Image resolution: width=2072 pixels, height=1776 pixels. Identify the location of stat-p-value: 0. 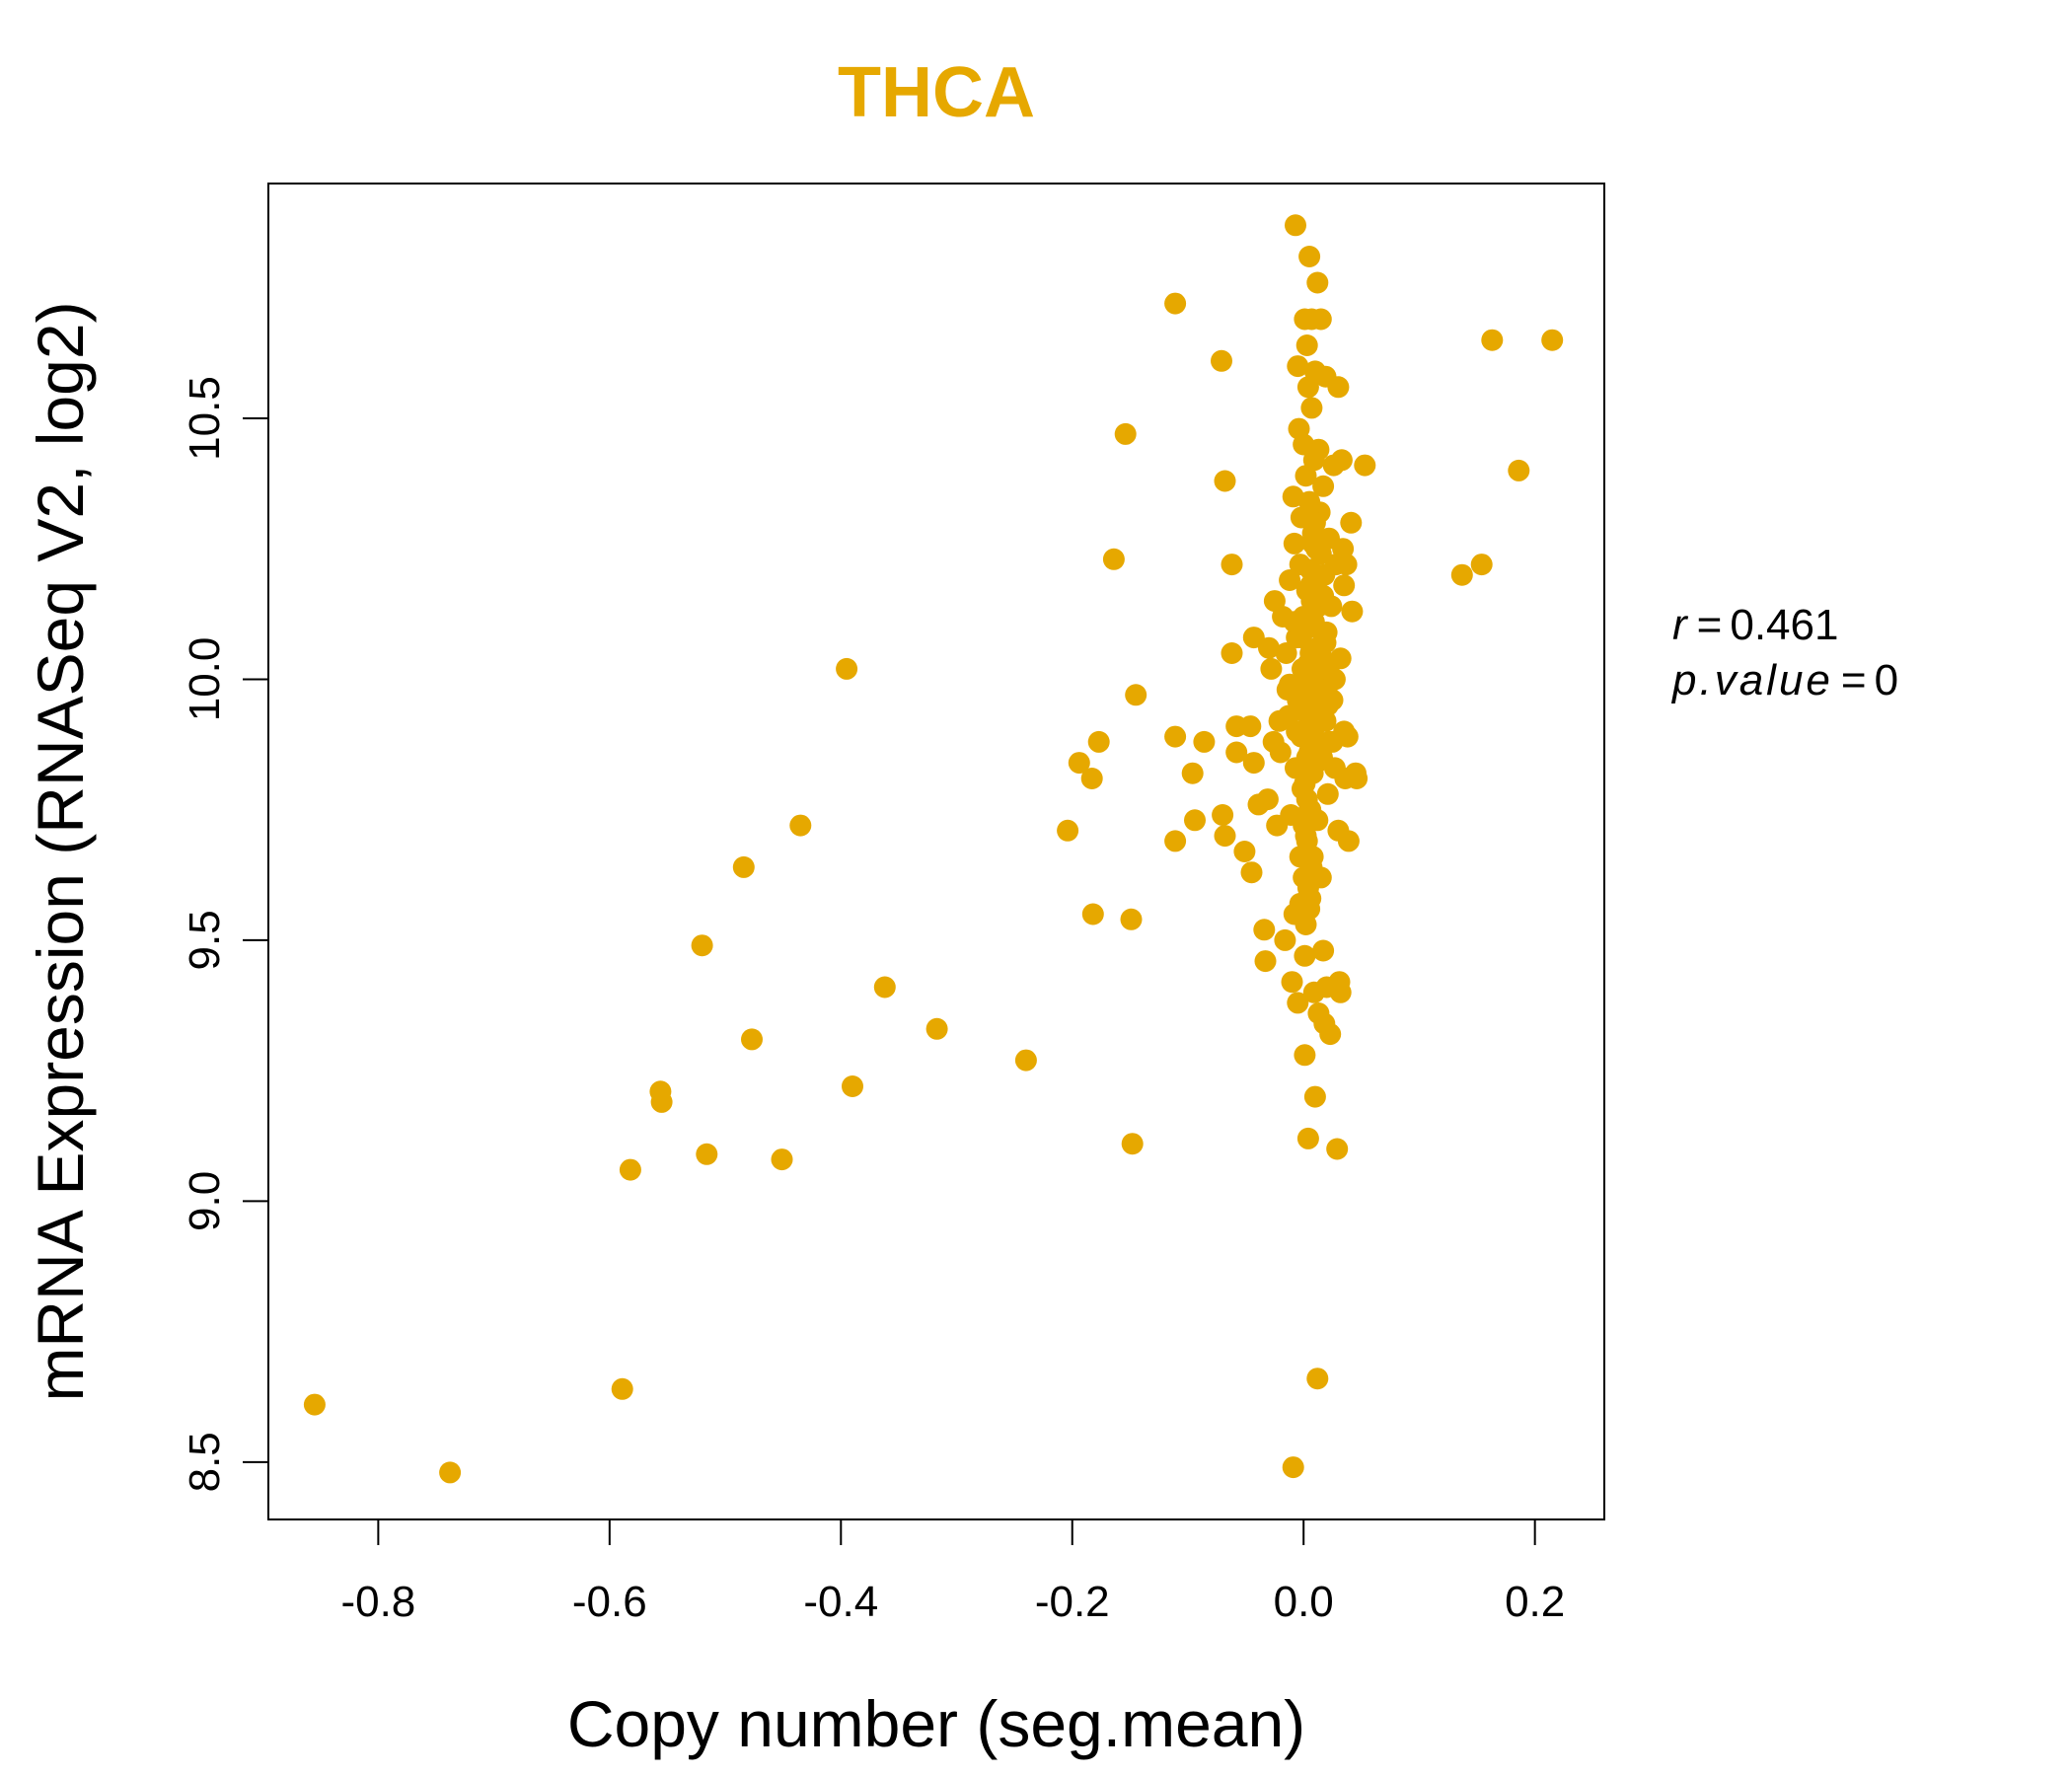
(1887, 680).